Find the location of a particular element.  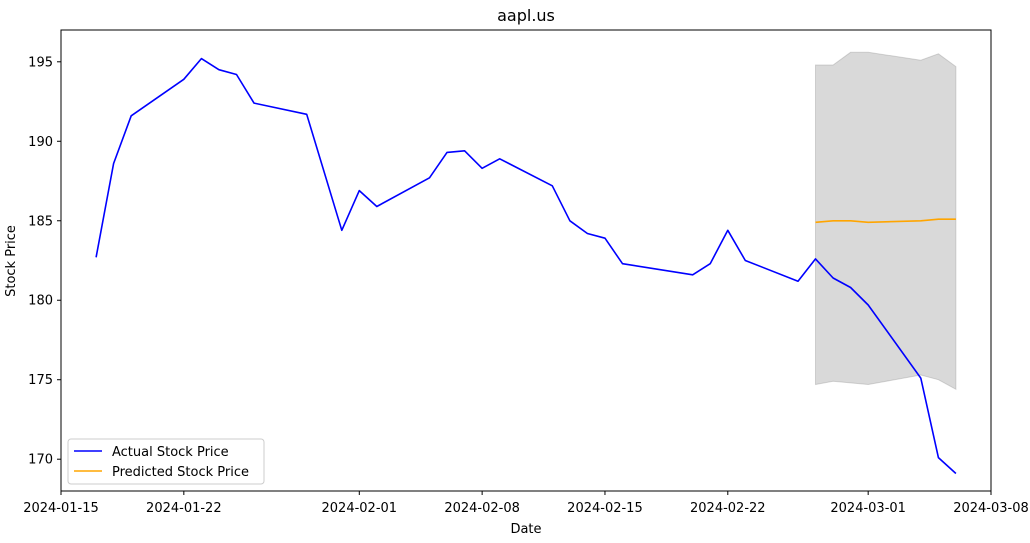

confidence-band is located at coordinates (886, 221).